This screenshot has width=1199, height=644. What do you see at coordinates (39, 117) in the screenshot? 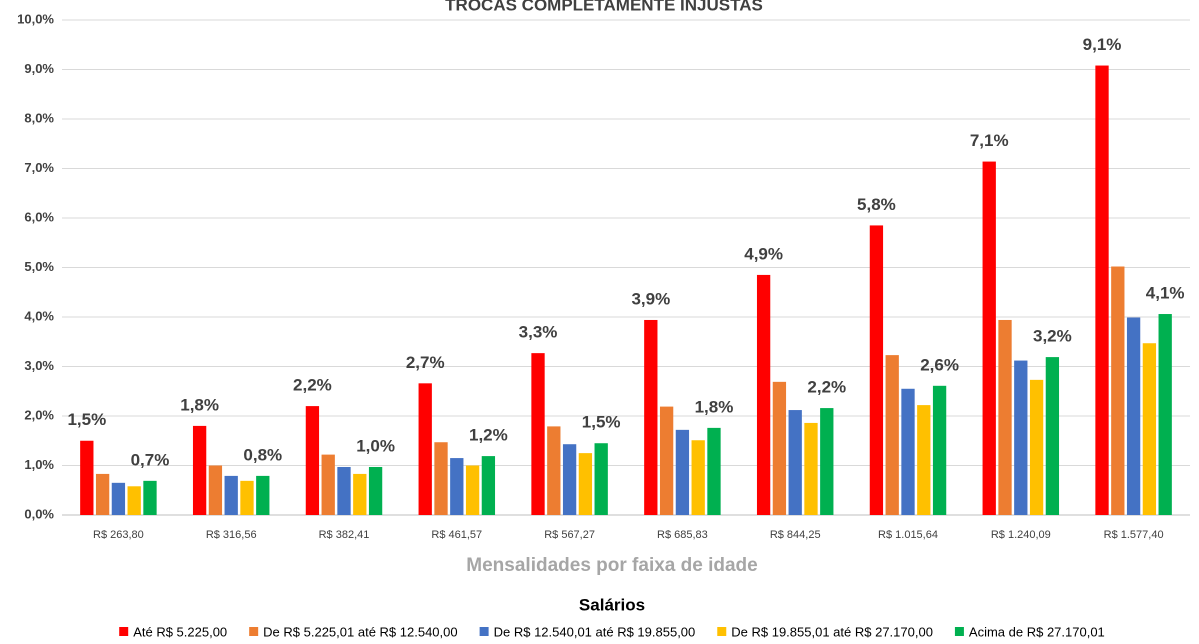
I see `y-tick-label: 8,0%` at bounding box center [39, 117].